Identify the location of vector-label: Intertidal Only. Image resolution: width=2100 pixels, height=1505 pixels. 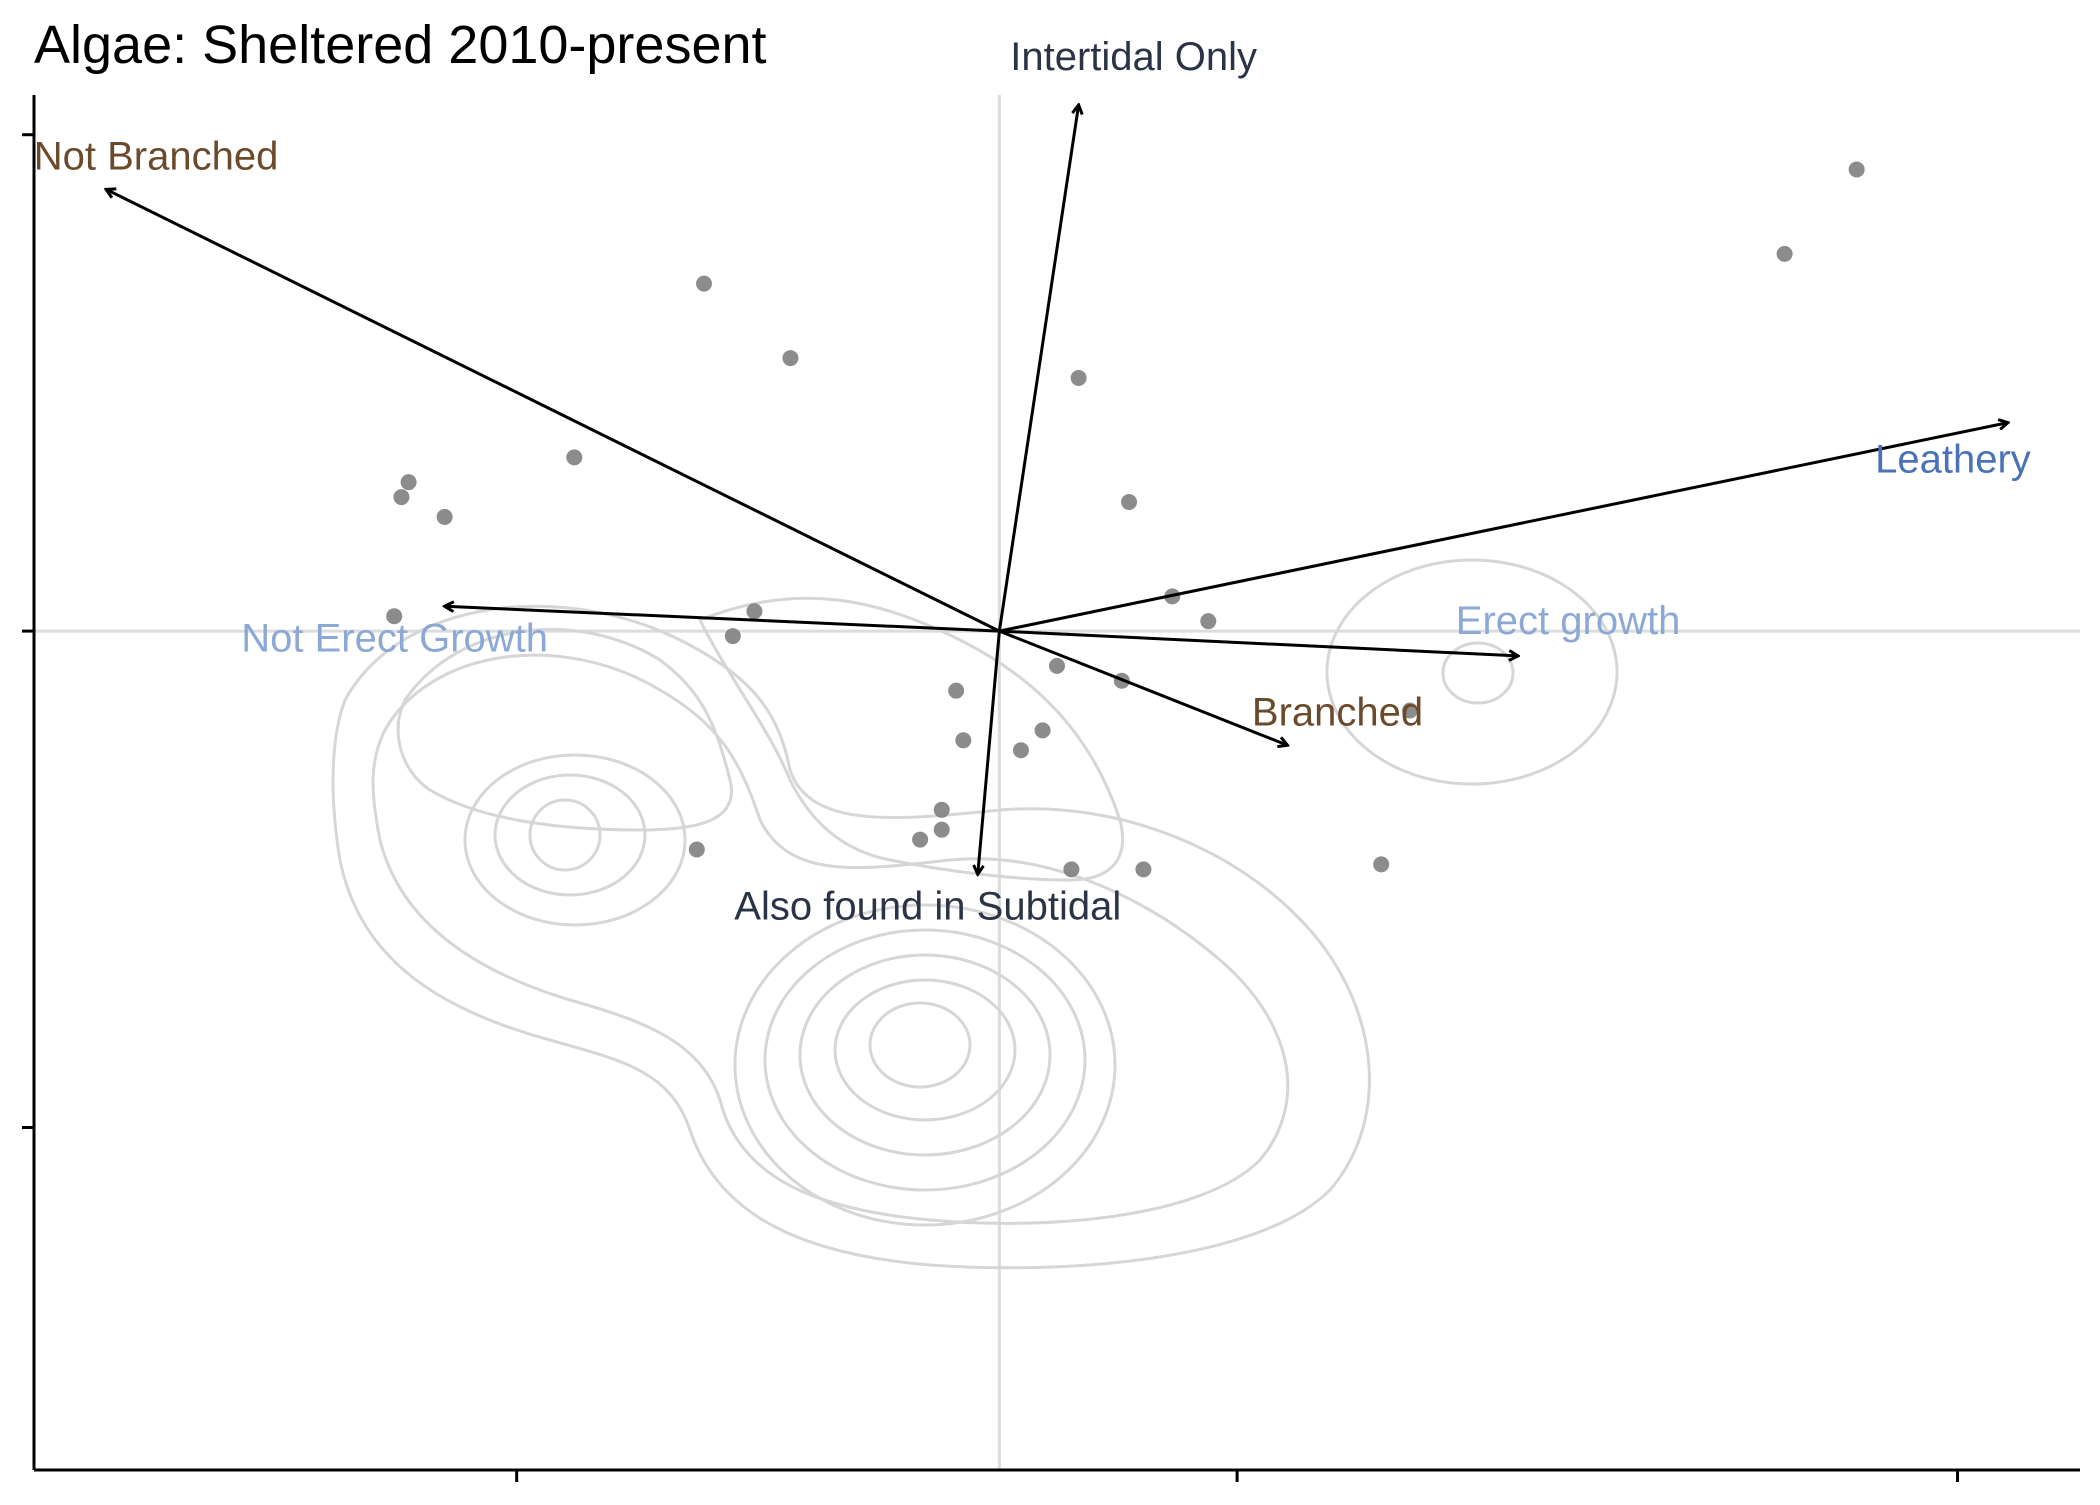
(1133, 57).